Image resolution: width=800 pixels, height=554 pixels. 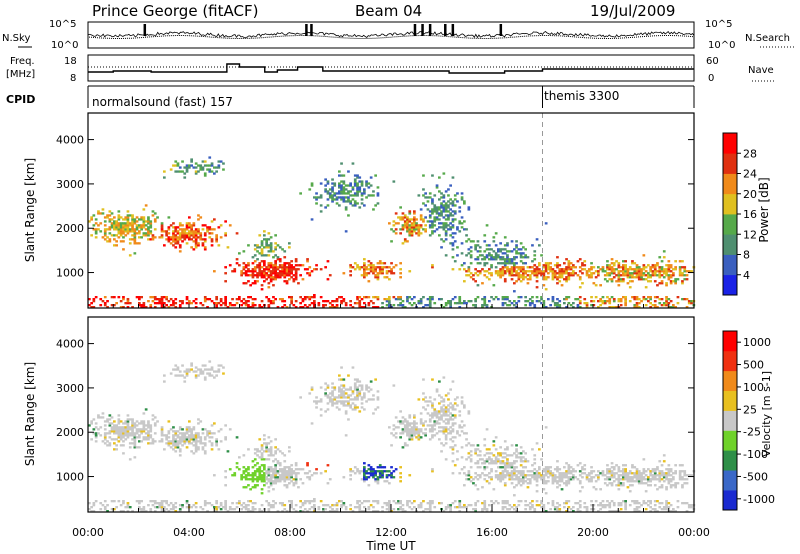 What do you see at coordinates (753, 365) in the screenshot?
I see `colorbar-tick-label: 500` at bounding box center [753, 365].